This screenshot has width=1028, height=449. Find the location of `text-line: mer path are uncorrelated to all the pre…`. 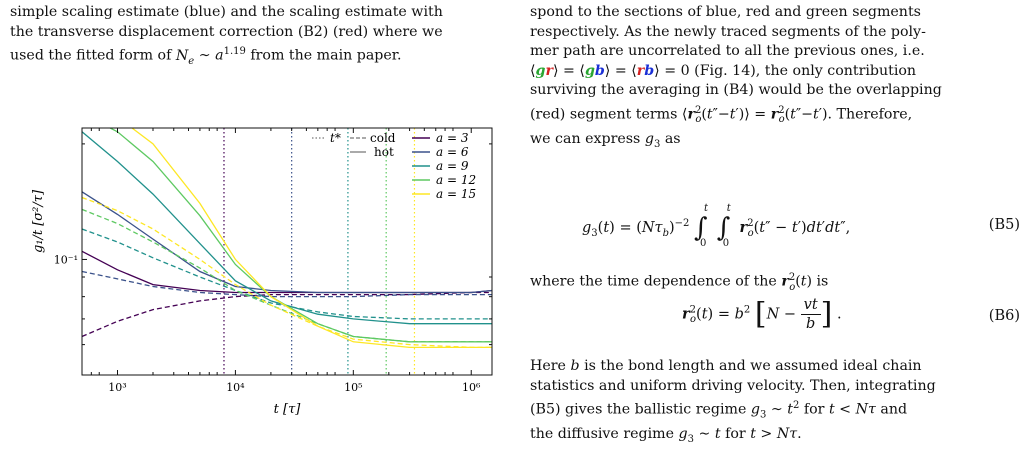

text-line: mer path are uncorrelated to all the pre… is located at coordinates (727, 51).